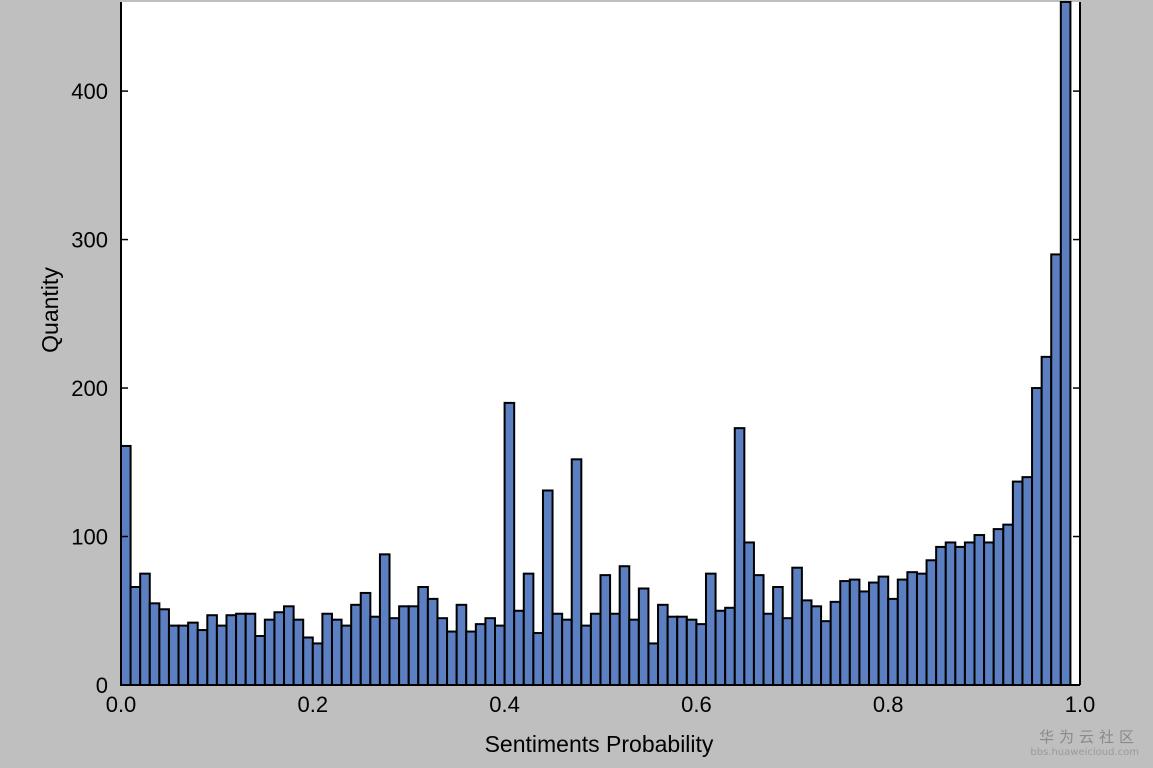  I want to click on x-tick-label: 0.8, so click(888, 704).